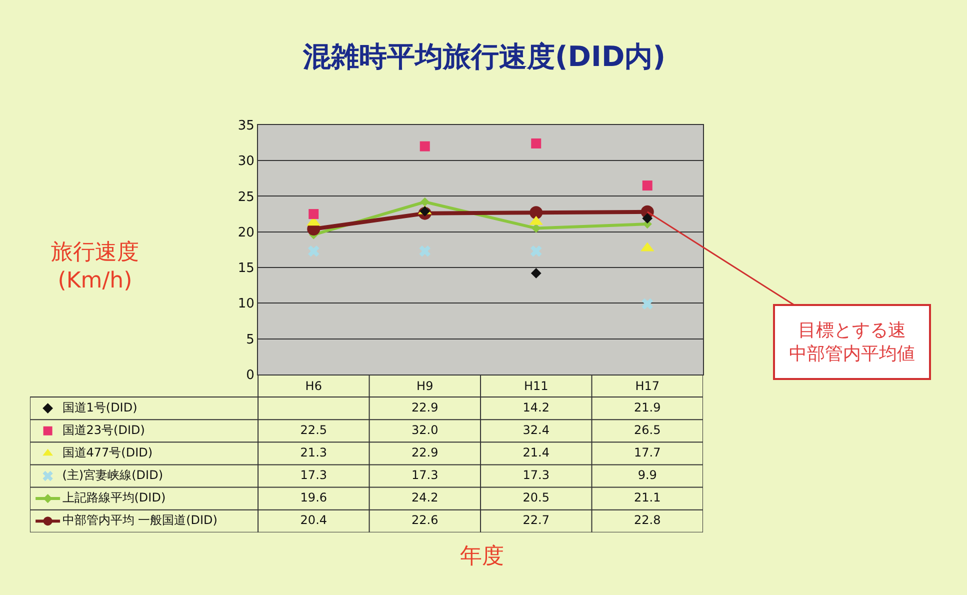 The height and width of the screenshot is (595, 967). Describe the element at coordinates (536, 520) in the screenshot. I see `data-label: 22.7` at that location.